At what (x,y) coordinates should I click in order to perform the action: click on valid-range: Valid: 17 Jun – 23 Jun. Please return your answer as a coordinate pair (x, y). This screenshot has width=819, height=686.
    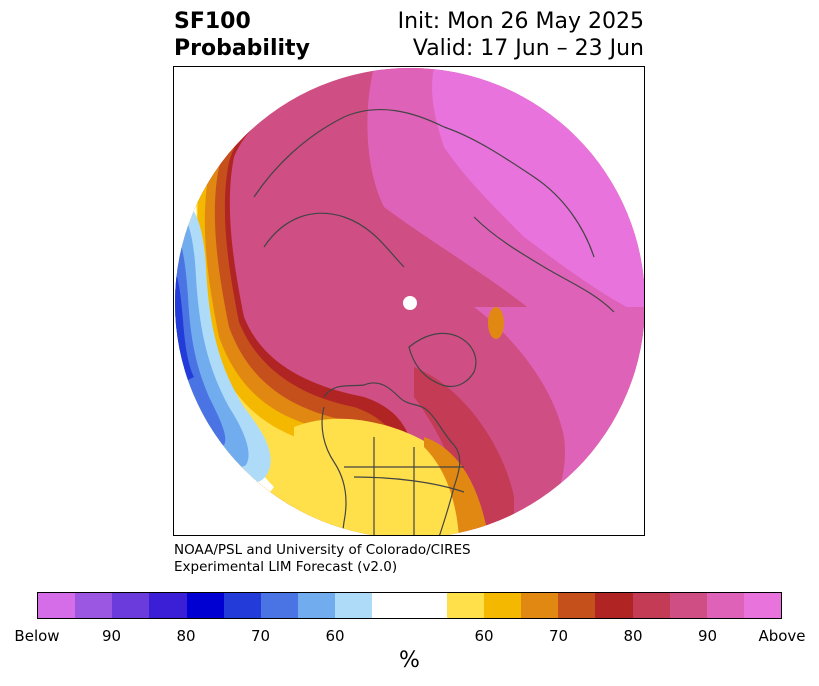
    Looking at the image, I should click on (528, 48).